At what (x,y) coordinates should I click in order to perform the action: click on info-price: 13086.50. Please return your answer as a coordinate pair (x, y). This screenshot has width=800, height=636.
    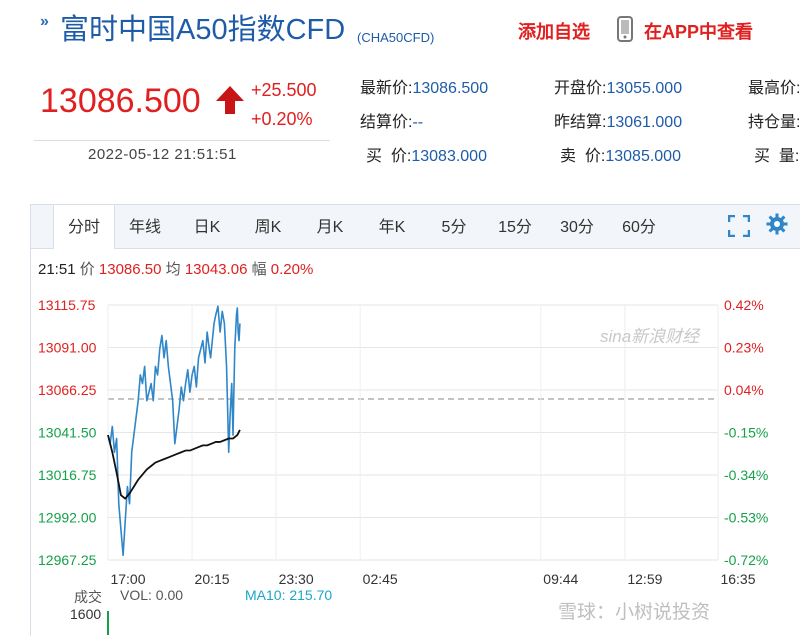
    Looking at the image, I should click on (130, 269).